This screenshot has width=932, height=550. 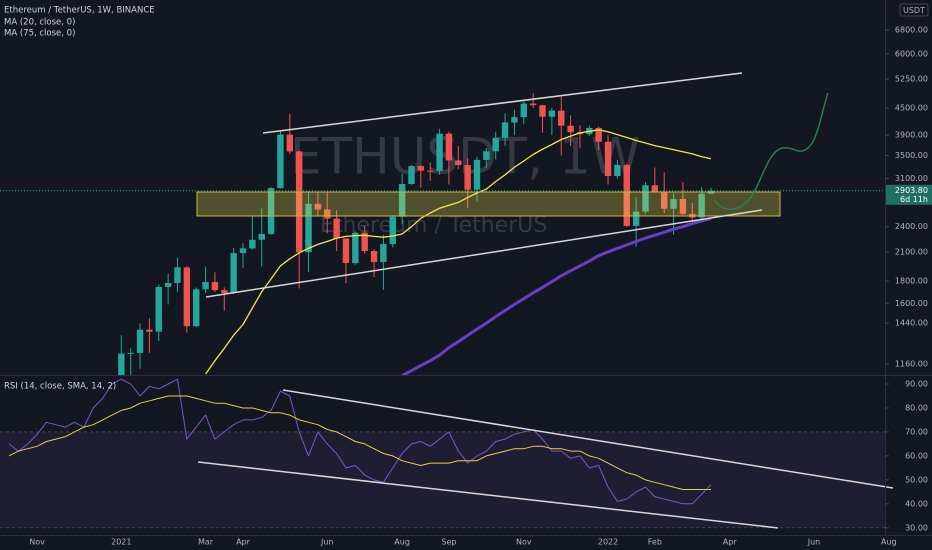 I want to click on legend-entry: MA (75, close, 0), so click(x=39, y=34).